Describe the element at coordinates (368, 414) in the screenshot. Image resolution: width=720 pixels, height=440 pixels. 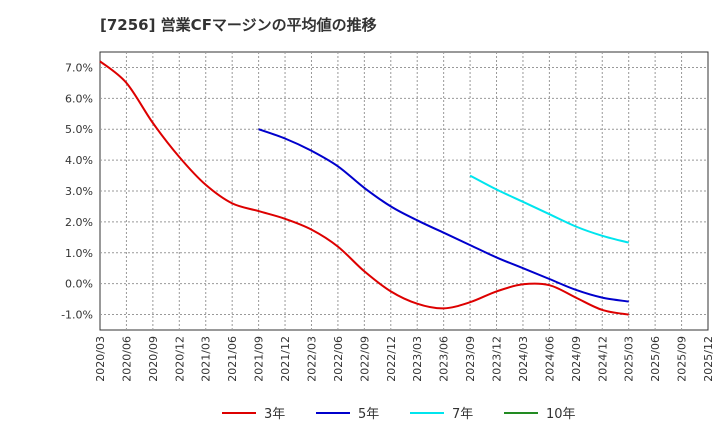
I see `legend-label-5: 5年` at that location.